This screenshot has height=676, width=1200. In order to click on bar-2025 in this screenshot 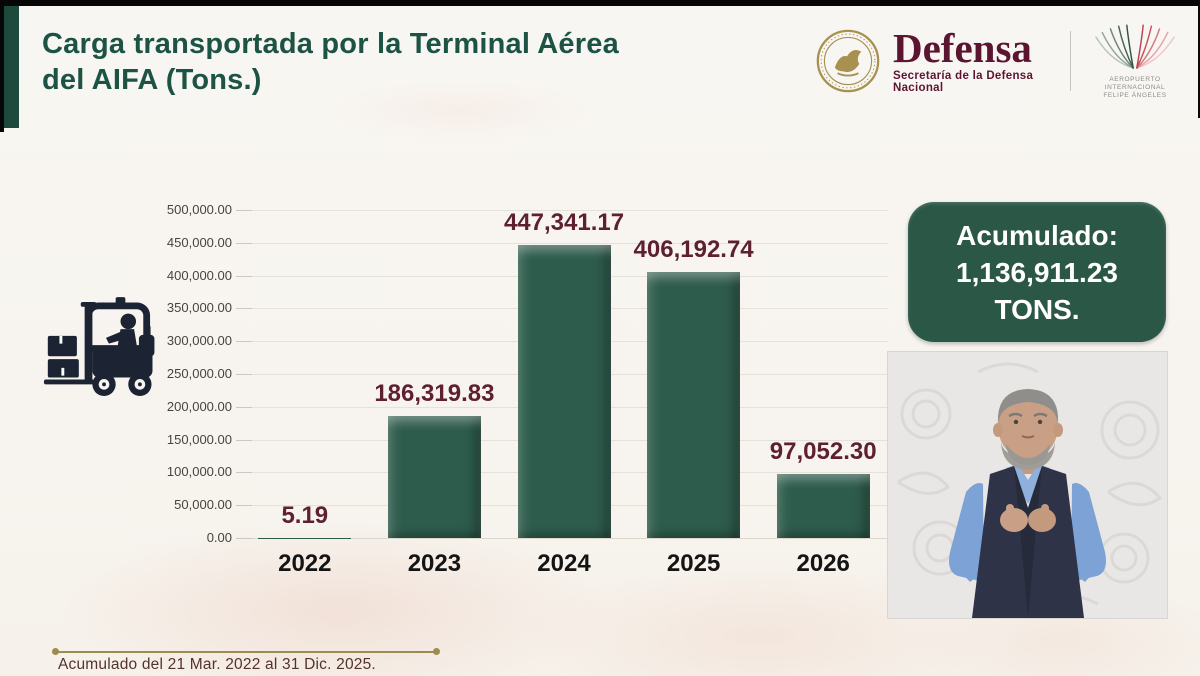, I will do `click(694, 404)`.